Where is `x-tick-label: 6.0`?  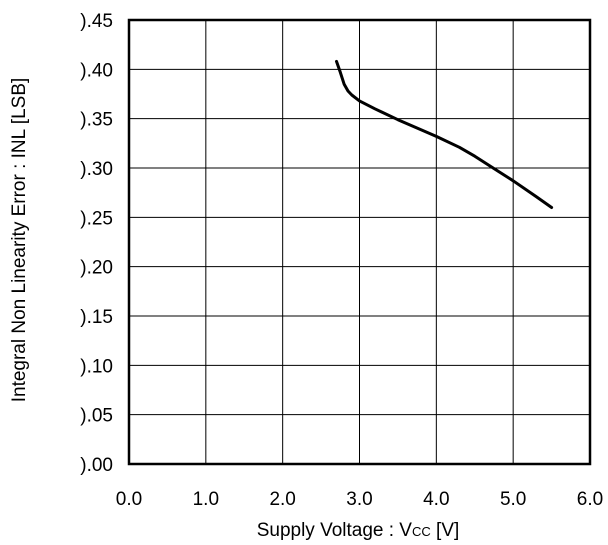 x-tick-label: 6.0 is located at coordinates (590, 499).